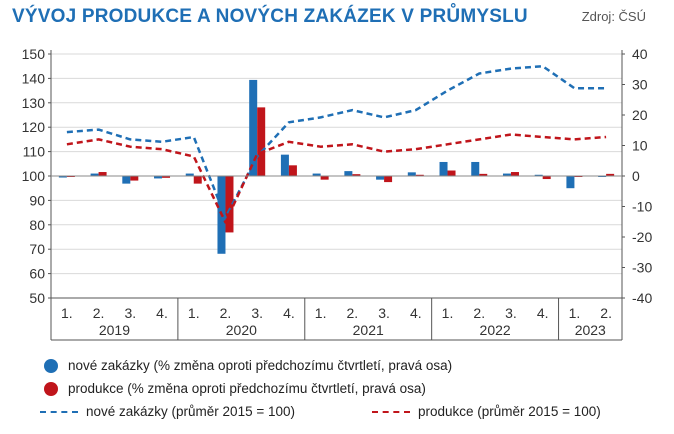 The image size is (674, 434). I want to click on right-tick-label: 30, so click(640, 85).